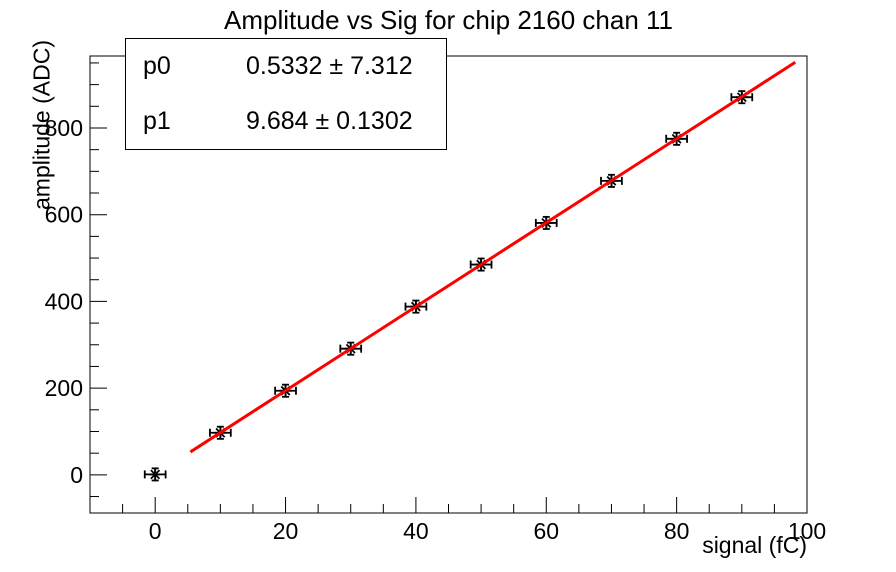 The image size is (896, 572). I want to click on x-tick-label: 0, so click(155, 531).